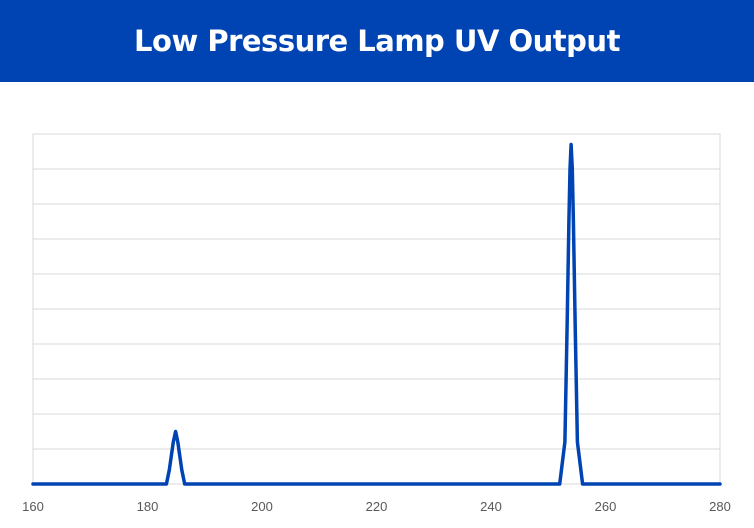 This screenshot has width=754, height=528. I want to click on x-tick-label: 180, so click(148, 506).